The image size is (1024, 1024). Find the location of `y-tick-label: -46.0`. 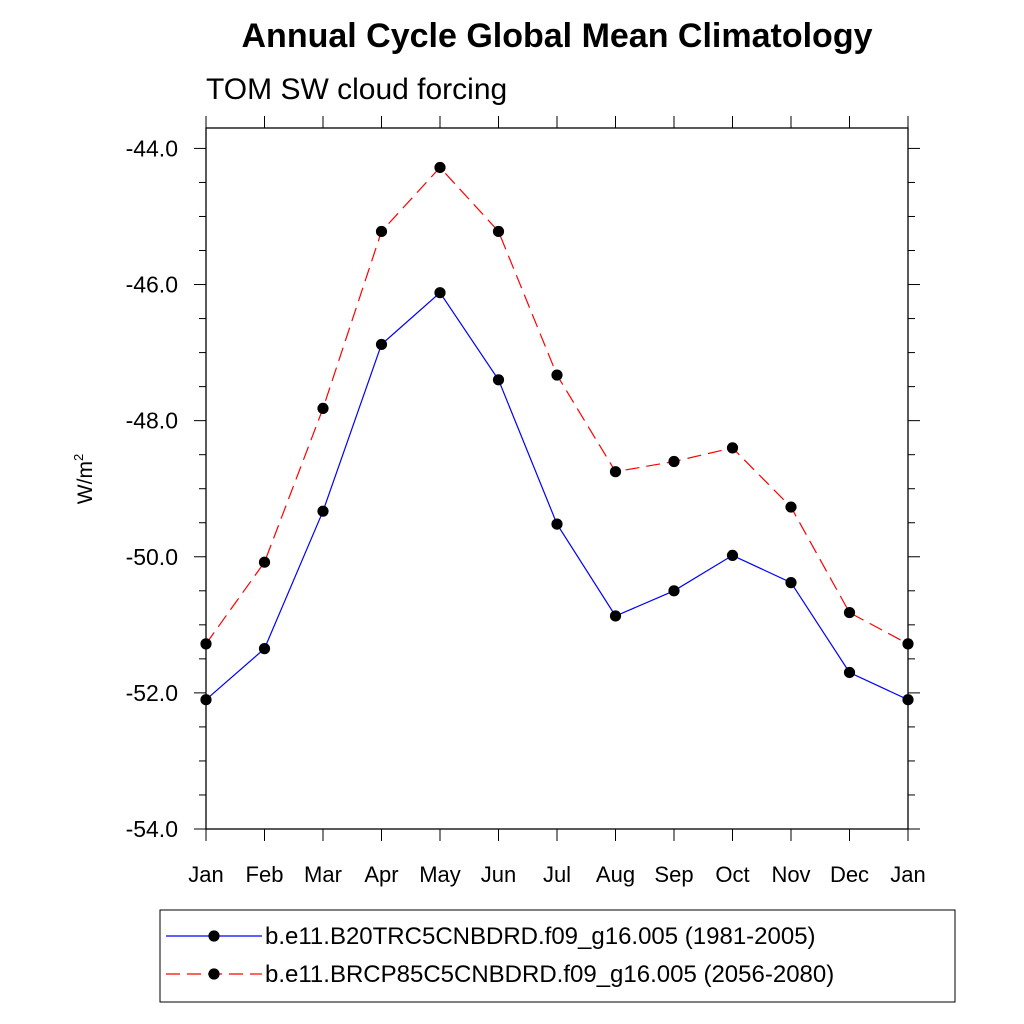

y-tick-label: -46.0 is located at coordinates (152, 285).